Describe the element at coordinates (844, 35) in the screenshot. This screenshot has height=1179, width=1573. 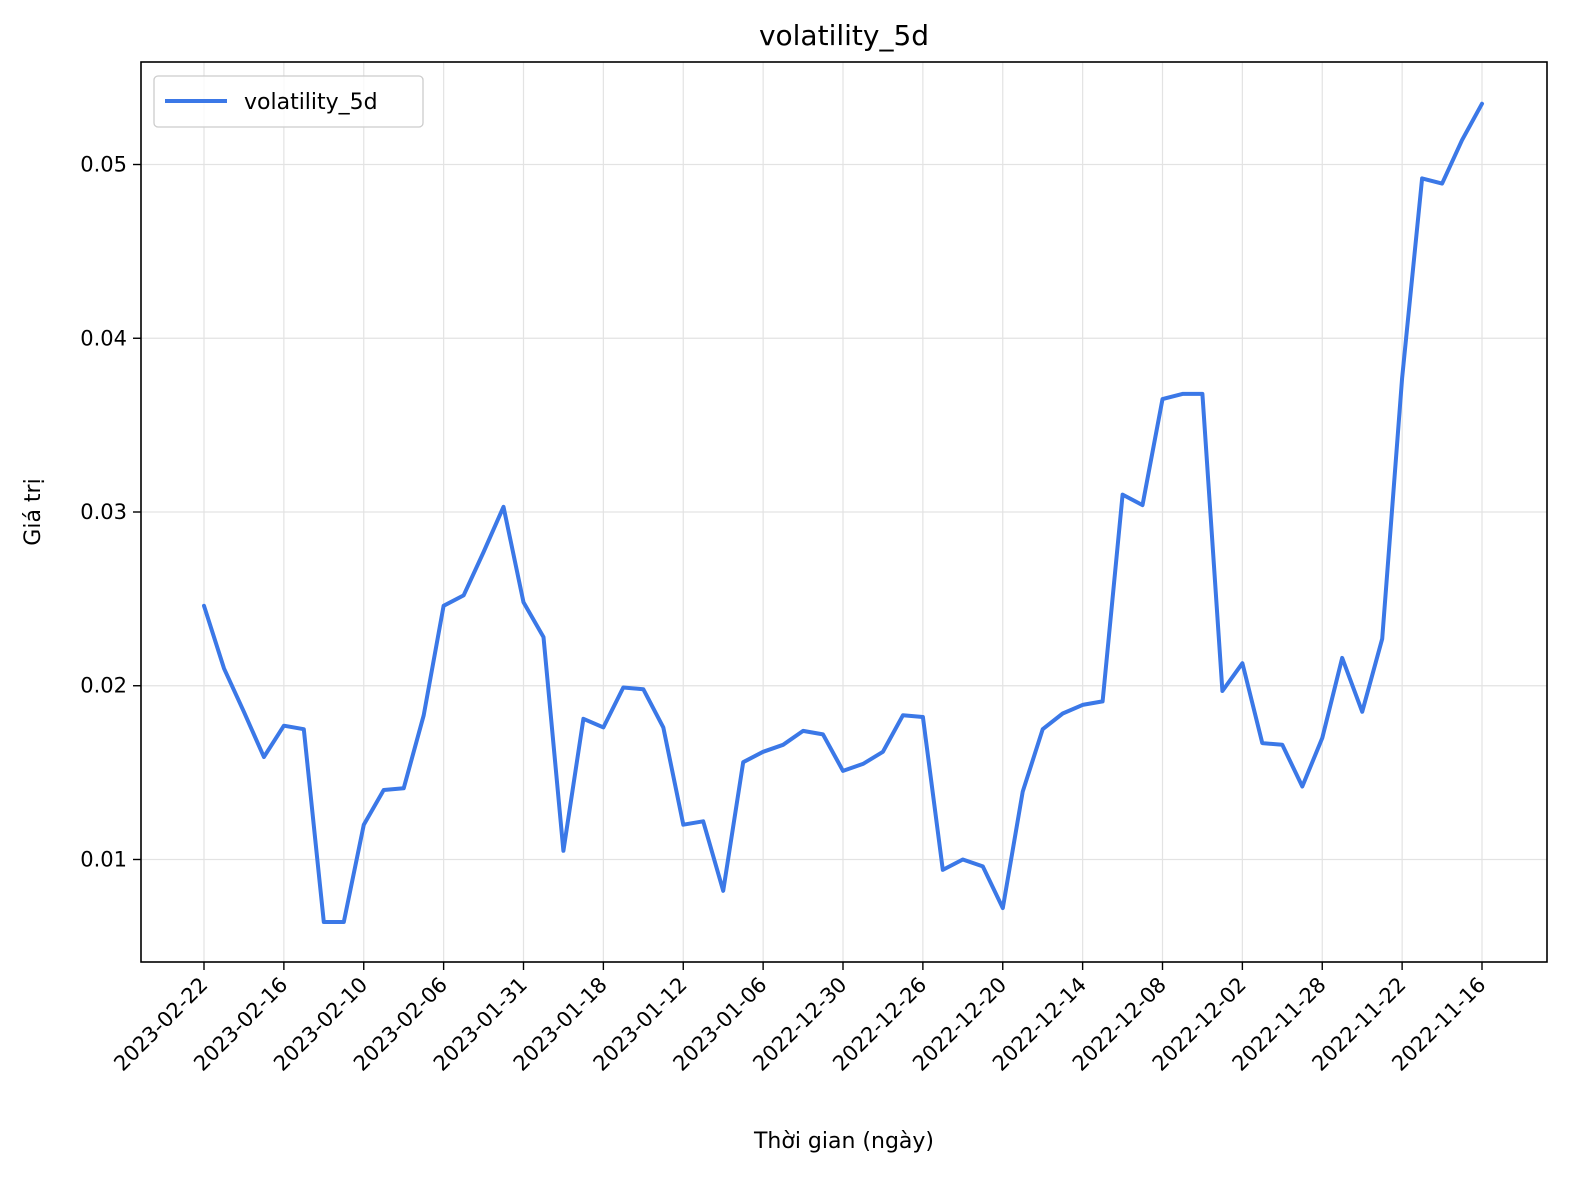
I see `chart-title: volatility_5d` at that location.